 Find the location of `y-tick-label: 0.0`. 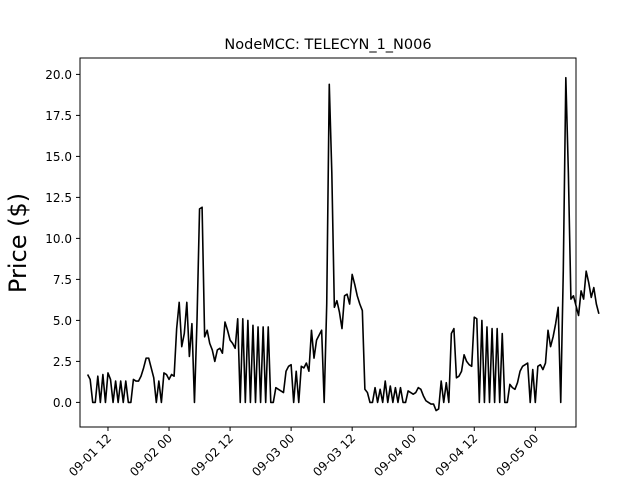

y-tick-label: 0.0 is located at coordinates (62, 403).